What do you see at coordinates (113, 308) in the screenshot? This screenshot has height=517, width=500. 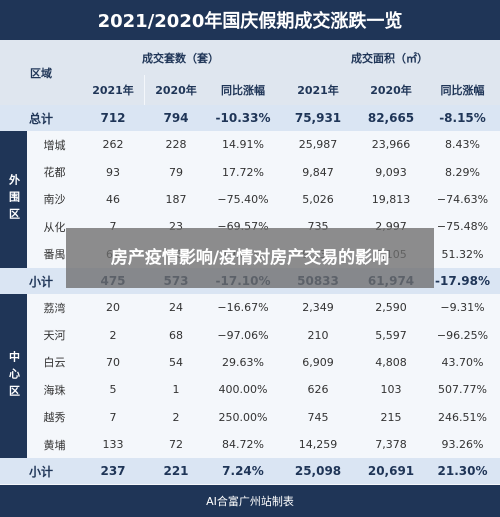 I see `cell: 20` at bounding box center [113, 308].